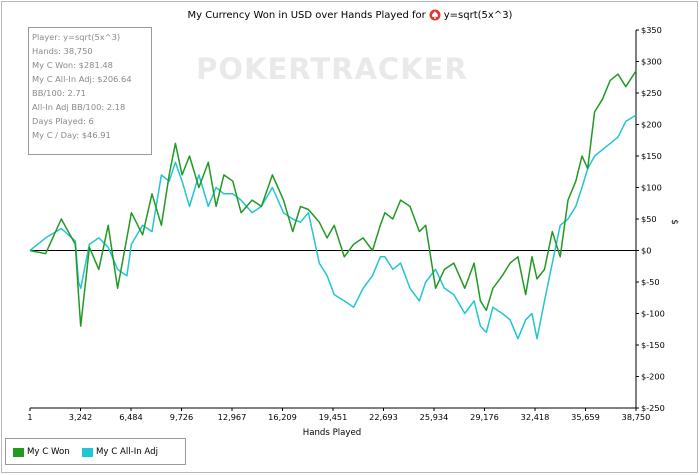  What do you see at coordinates (653, 408) in the screenshot?
I see `y-tick-label: $-250` at bounding box center [653, 408].